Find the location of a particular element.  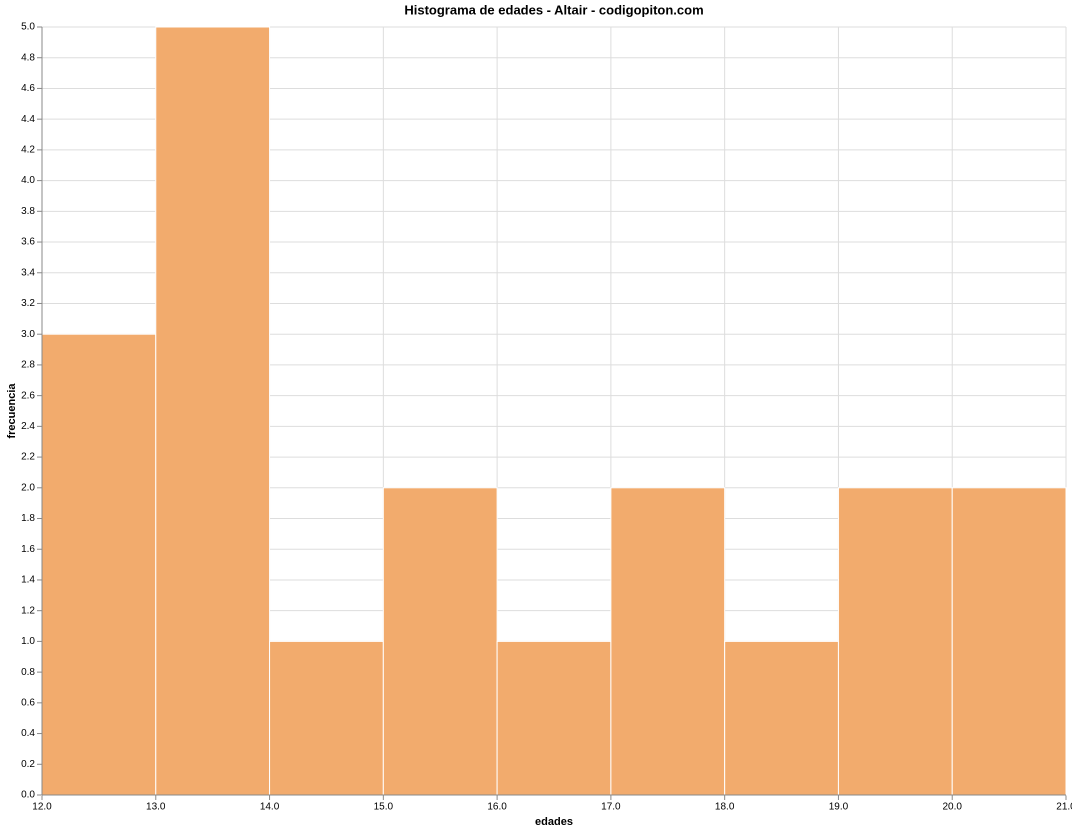

y-tick-label: 4.8 is located at coordinates (28, 57).